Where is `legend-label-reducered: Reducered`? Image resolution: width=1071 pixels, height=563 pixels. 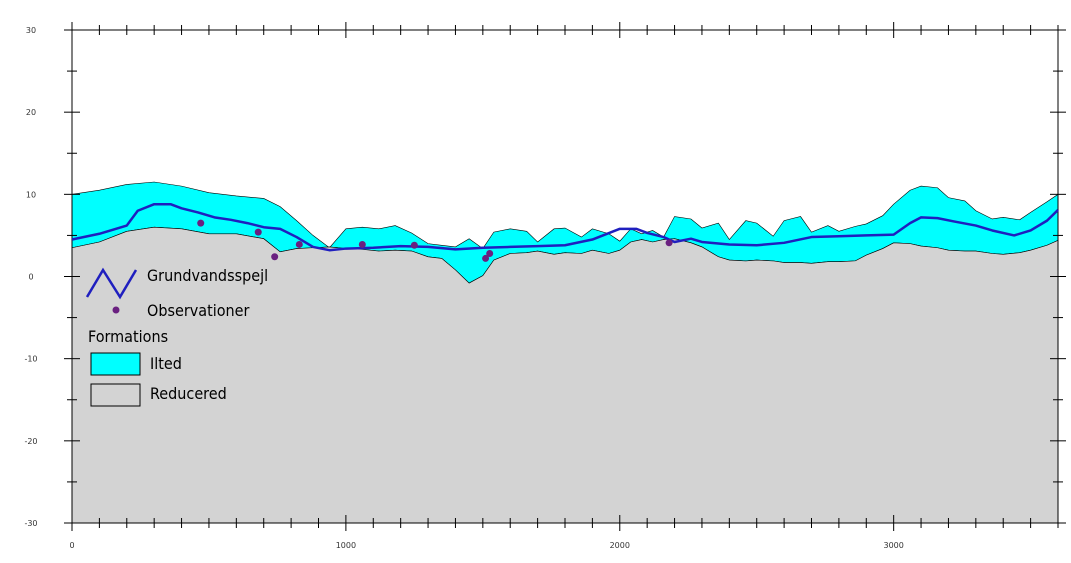
legend-label-reducered: Reducered is located at coordinates (188, 393).